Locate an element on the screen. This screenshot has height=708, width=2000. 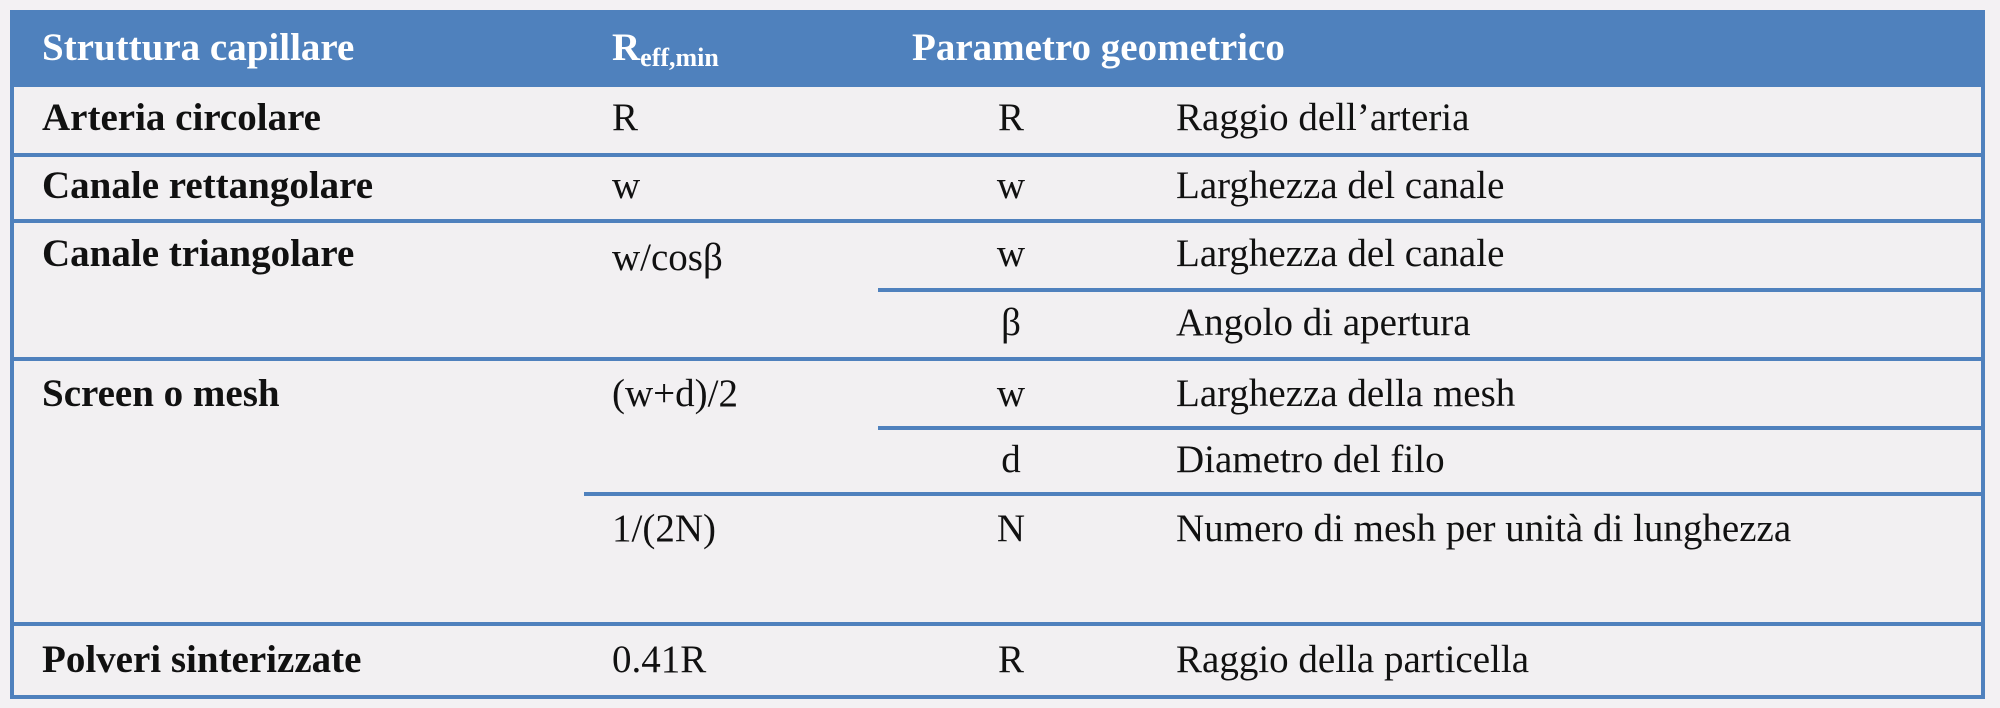
structure-cell: Canale triangolare is located at coordinates (198, 253).